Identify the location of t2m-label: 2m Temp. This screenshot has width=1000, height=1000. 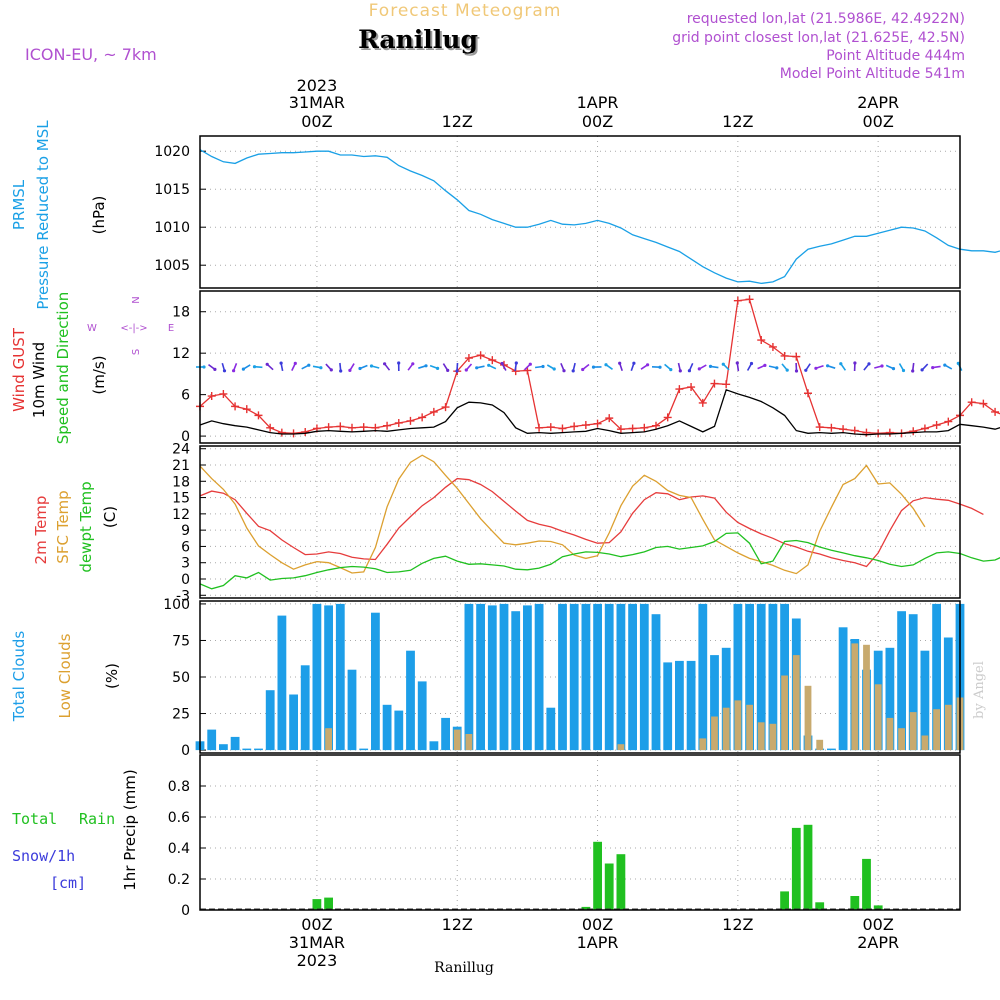
(41, 530).